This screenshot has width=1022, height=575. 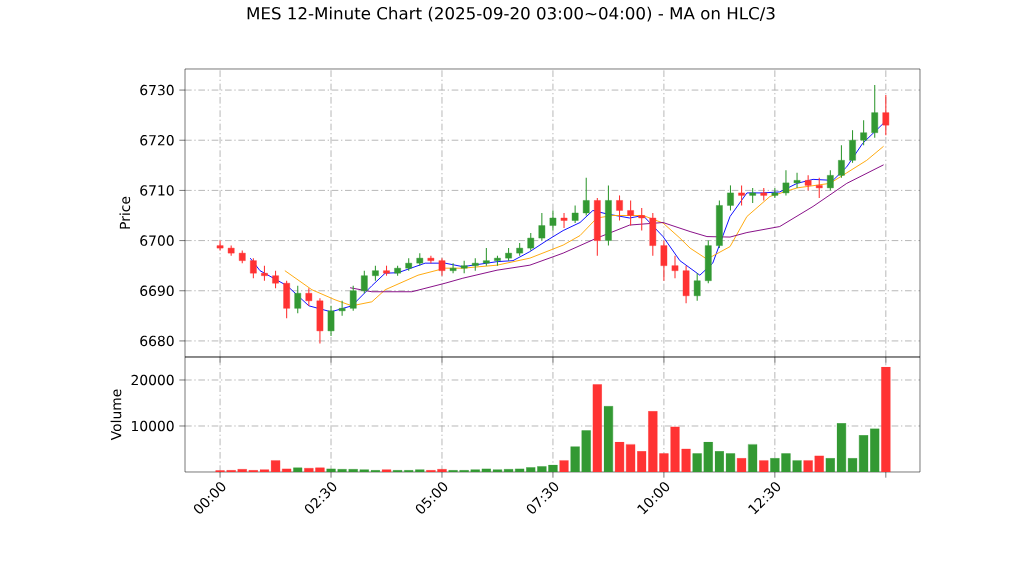 What do you see at coordinates (125, 212) in the screenshot?
I see `y-axis-title: Price` at bounding box center [125, 212].